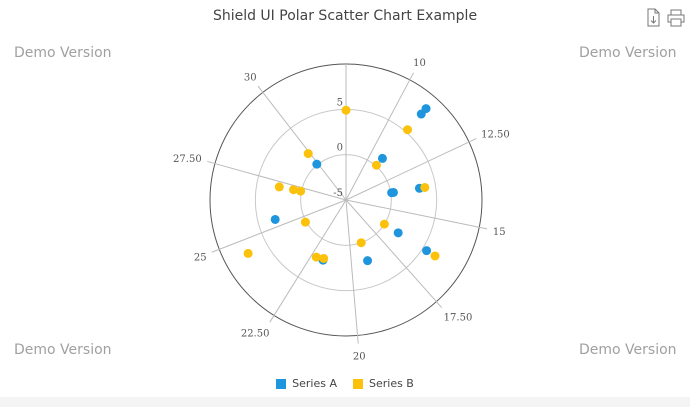  What do you see at coordinates (628, 53) in the screenshot?
I see `watermark-top-right: Demo Version` at bounding box center [628, 53].